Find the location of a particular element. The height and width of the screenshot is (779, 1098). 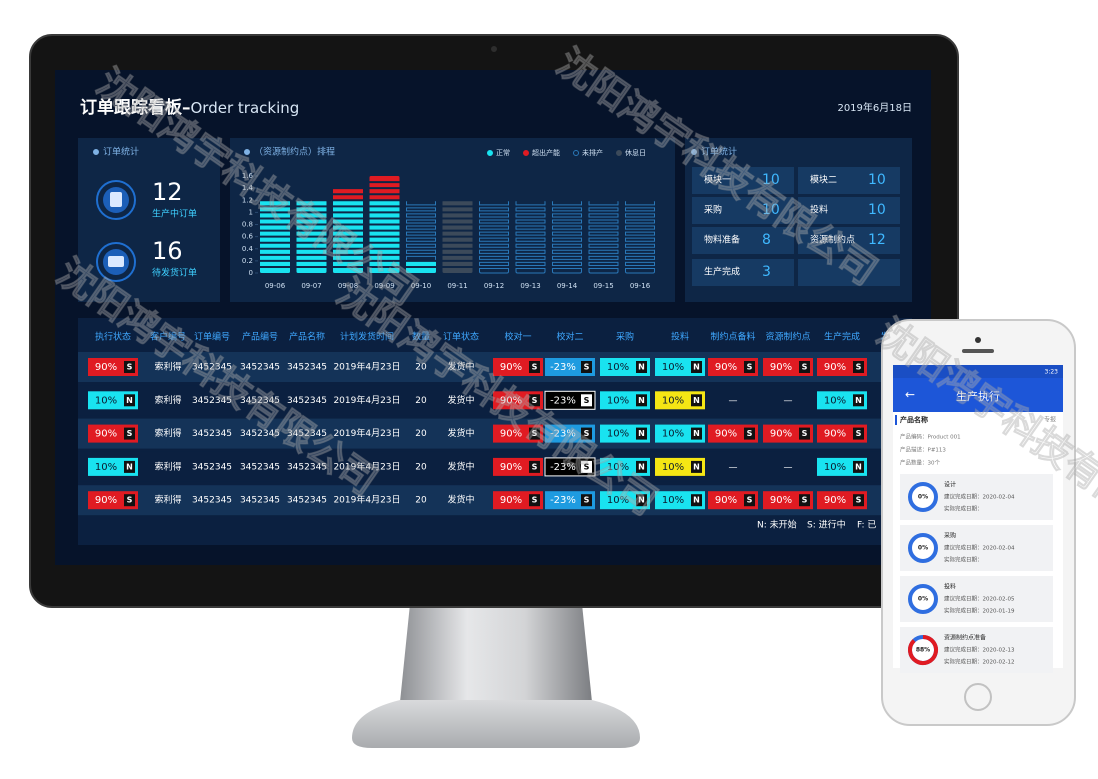

x-tick-label: 09-14 is located at coordinates (567, 286).